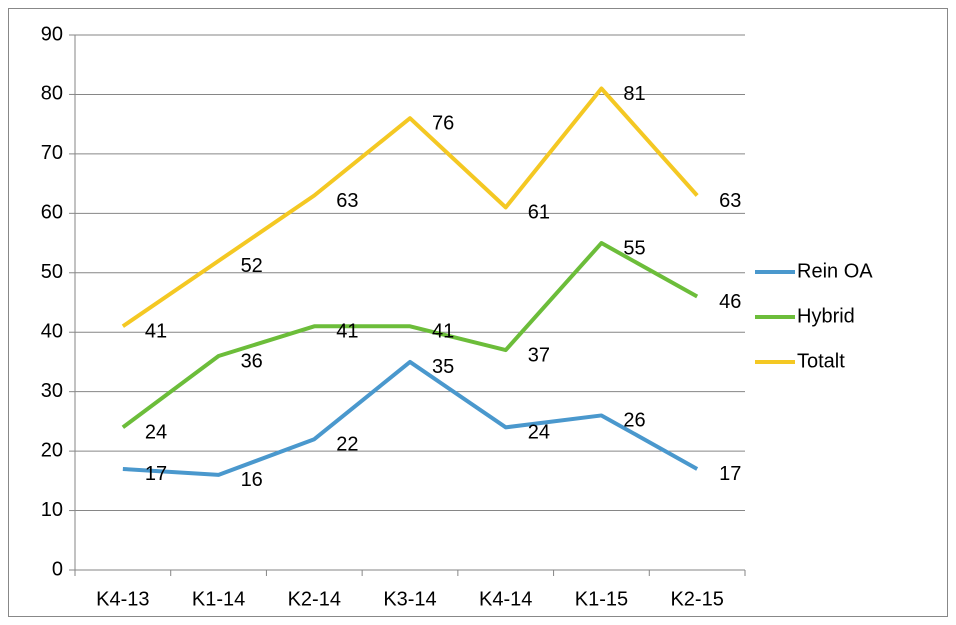 The image size is (956, 625). I want to click on data-label: 35, so click(443, 367).